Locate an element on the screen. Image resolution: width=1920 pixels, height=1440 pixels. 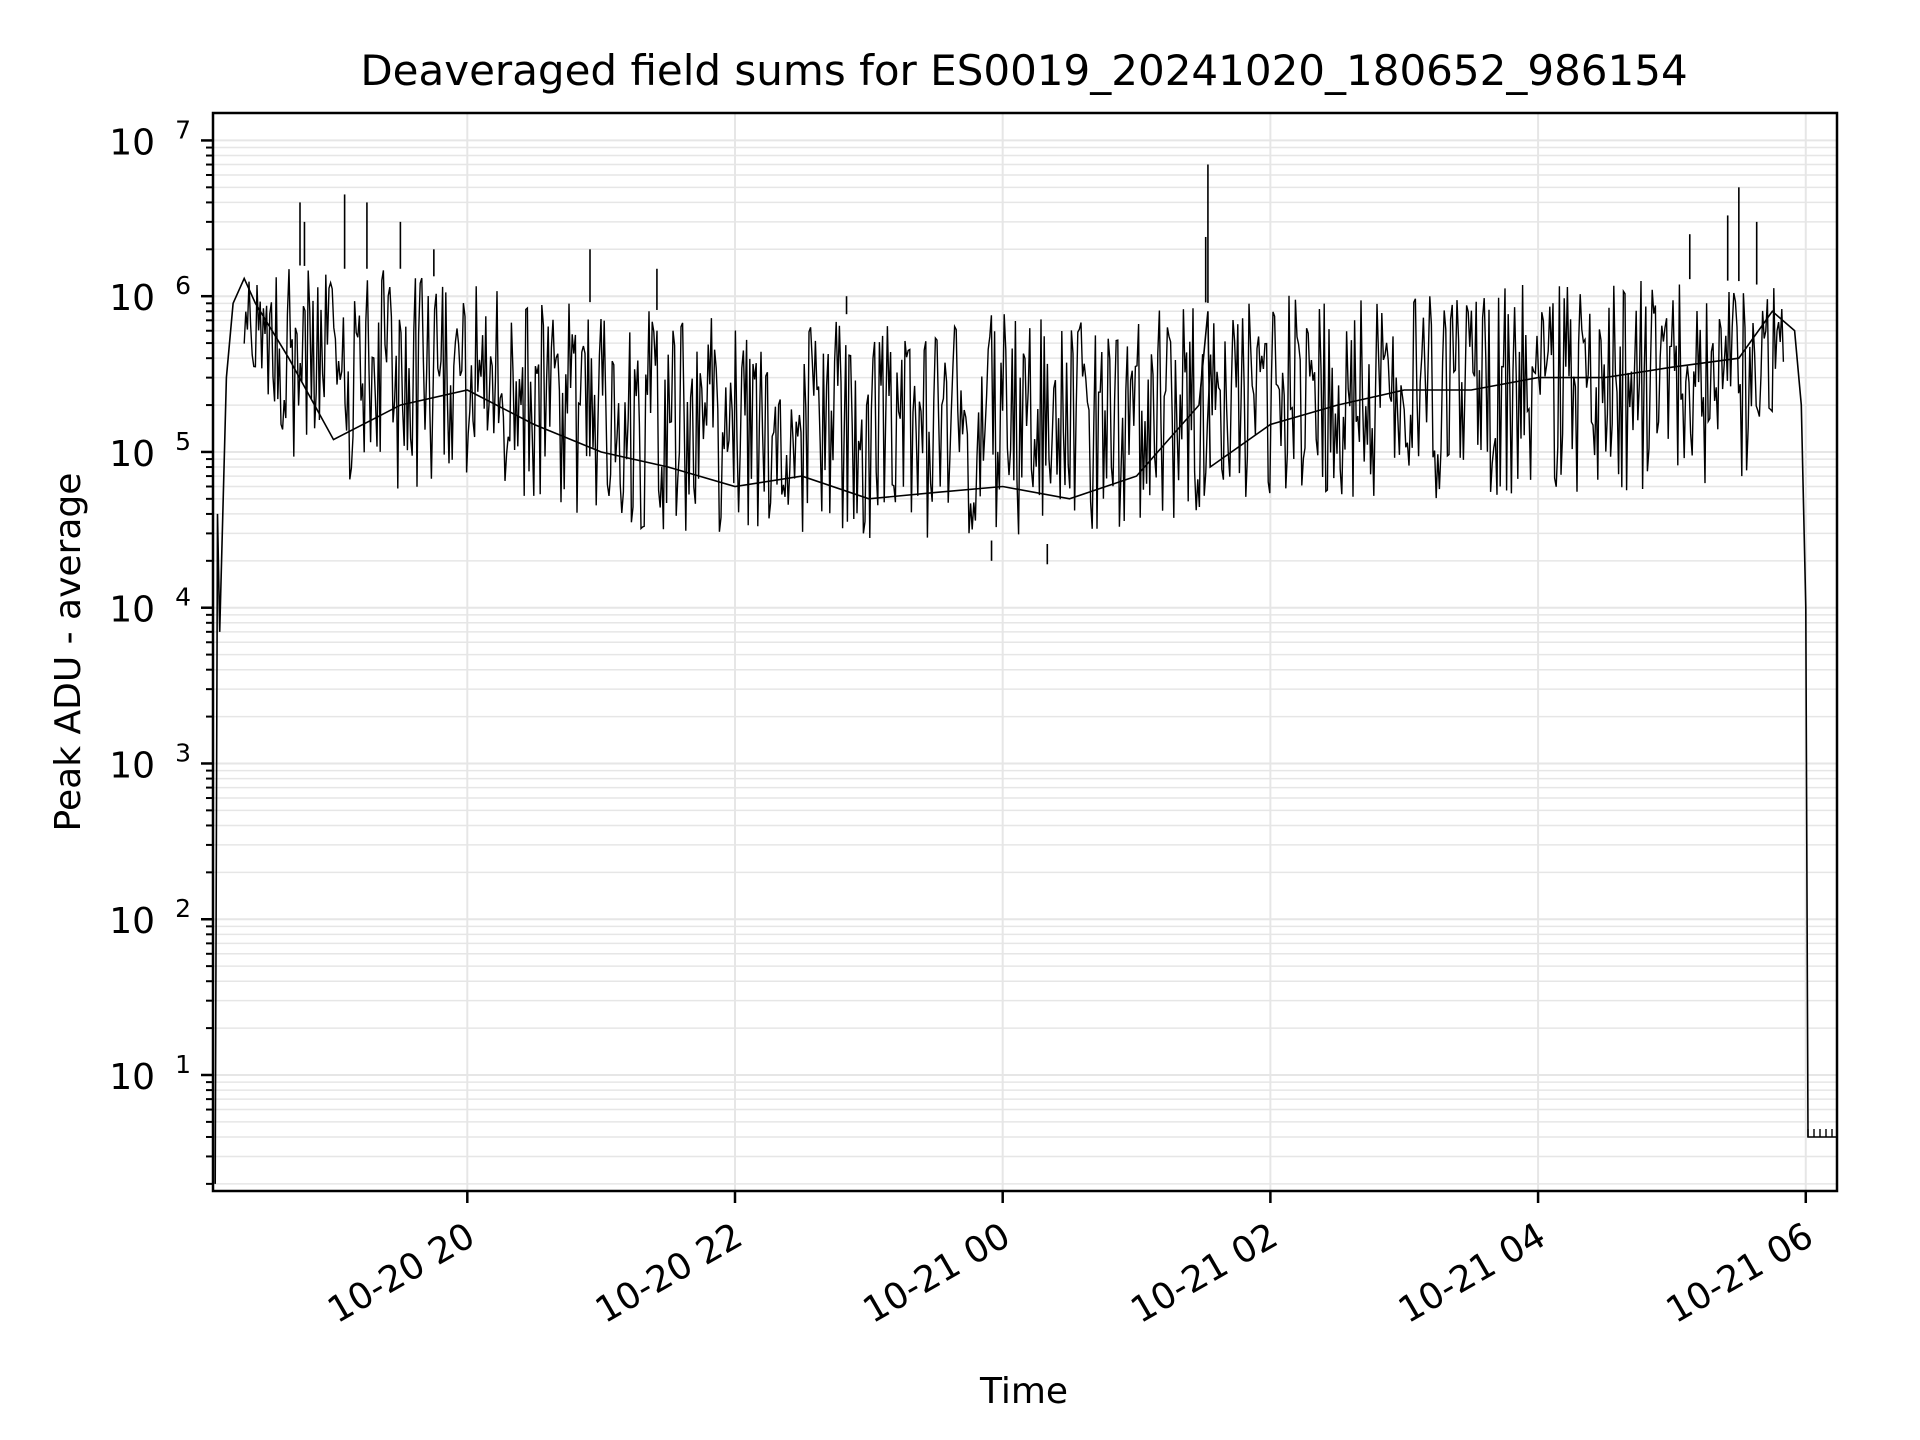
x-tick-label: 10-21 02 is located at coordinates (1204, 1273).